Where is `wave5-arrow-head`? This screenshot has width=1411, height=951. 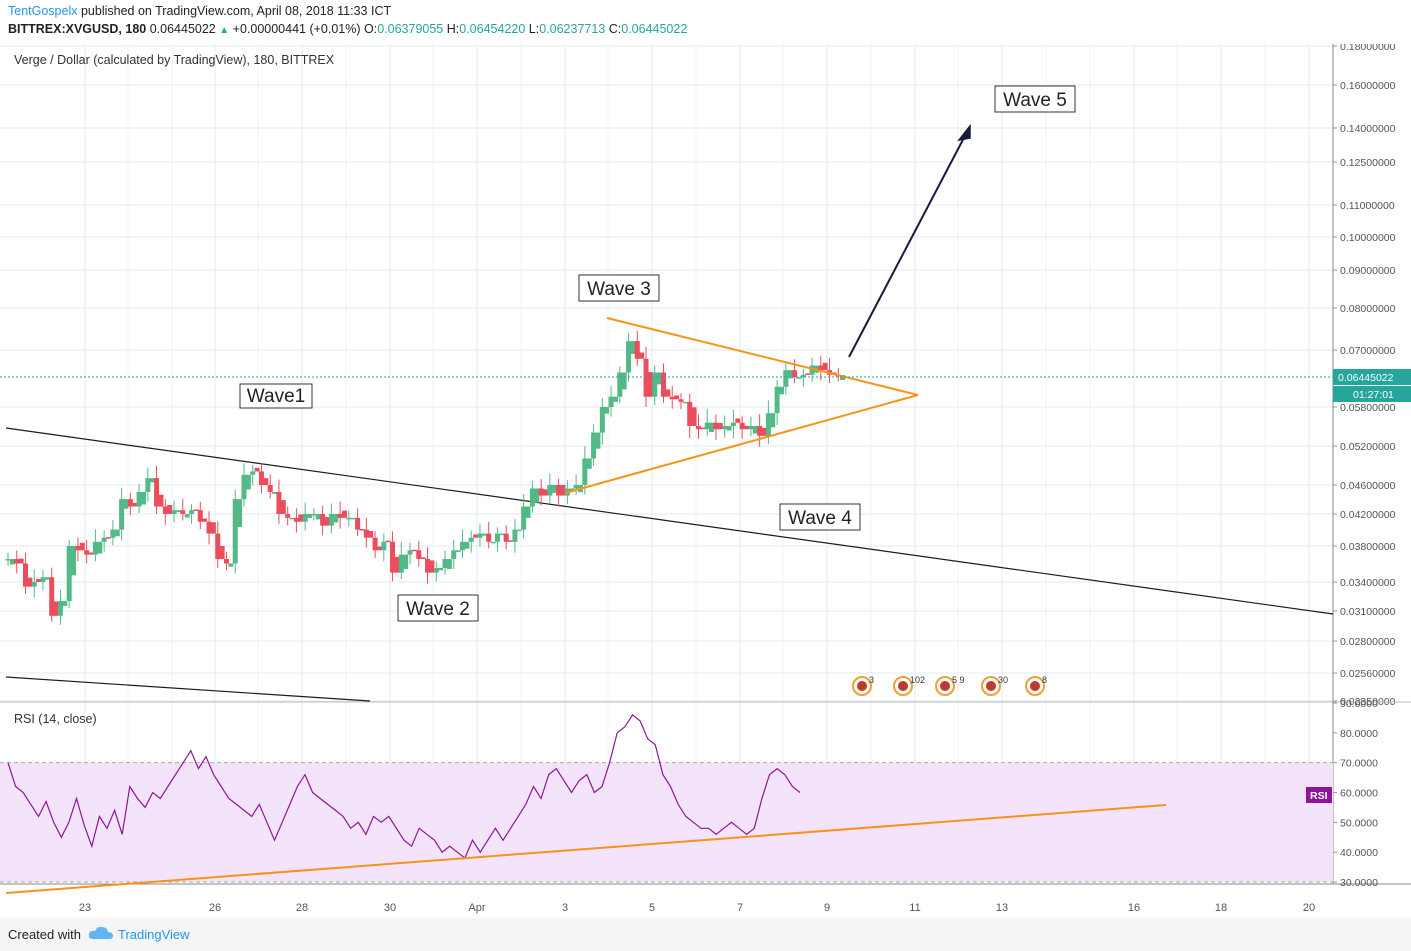 wave5-arrow-head is located at coordinates (964, 132).